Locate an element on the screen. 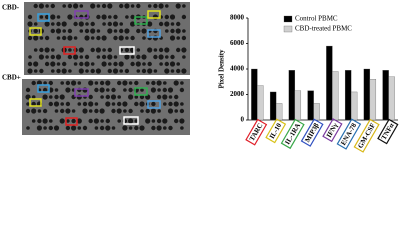 The height and width of the screenshot is (240, 400). highlight-box is located at coordinates (154, 14).